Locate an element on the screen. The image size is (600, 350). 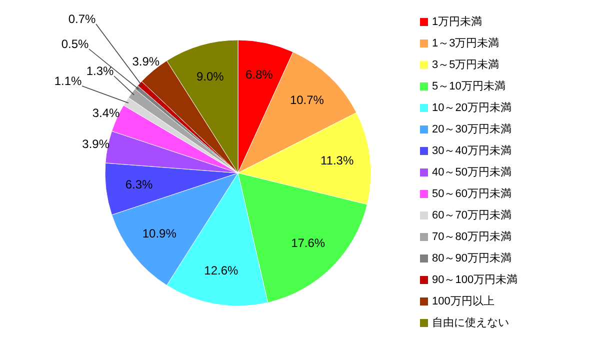
legend-label: 80～90万円未満 is located at coordinates (472, 257).